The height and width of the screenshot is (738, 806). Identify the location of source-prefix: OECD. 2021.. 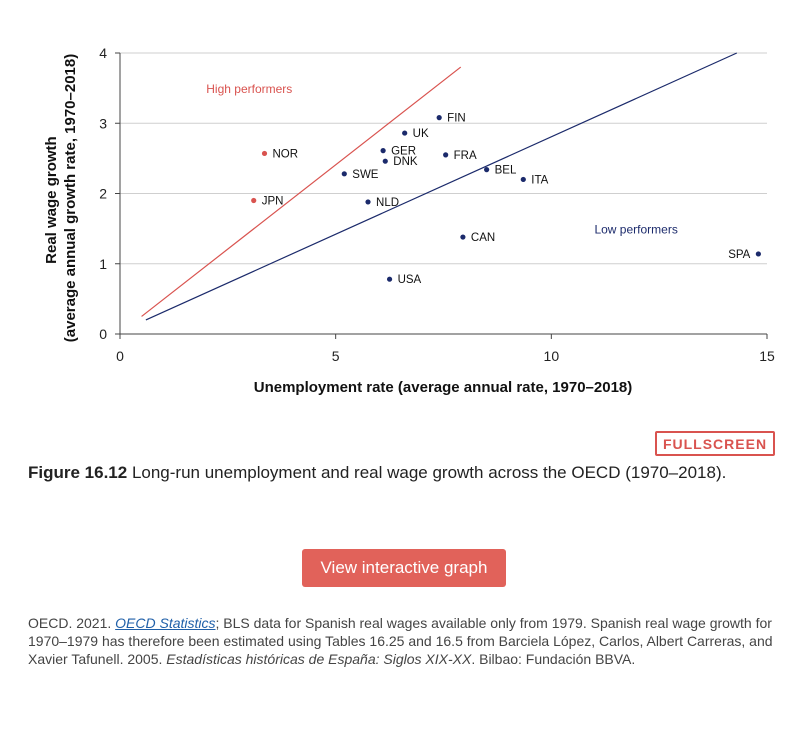
(72, 623).